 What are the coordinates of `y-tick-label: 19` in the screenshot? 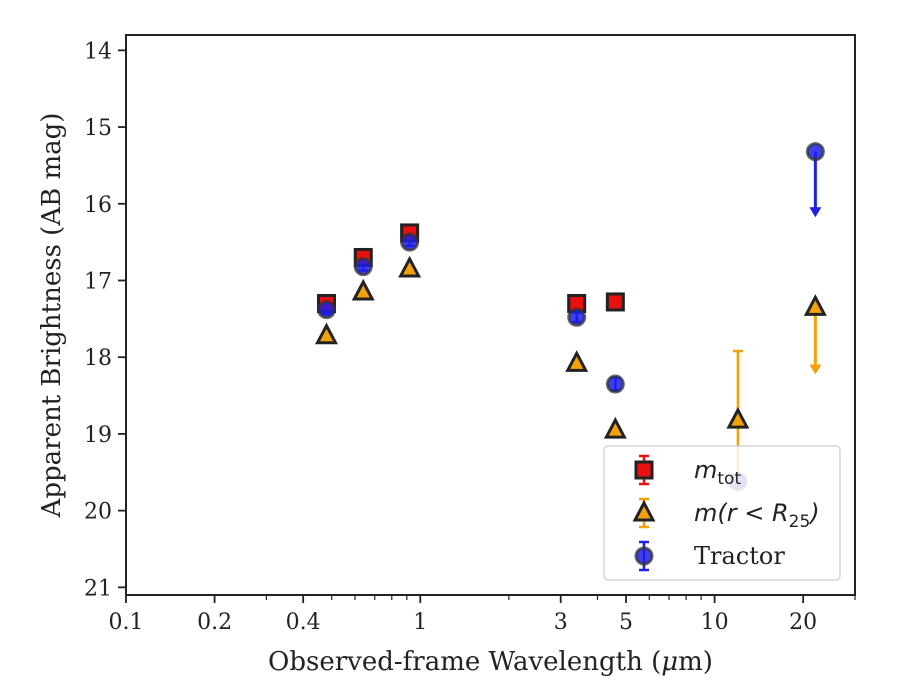 It's located at (98, 435).